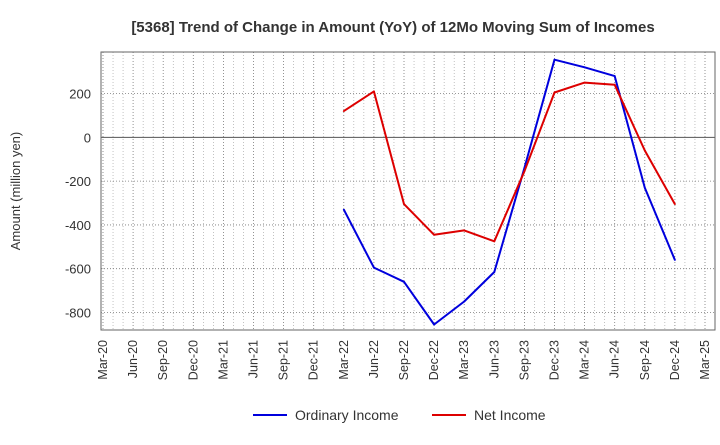  What do you see at coordinates (675, 360) in the screenshot?
I see `x-tick-label: Dec-24` at bounding box center [675, 360].